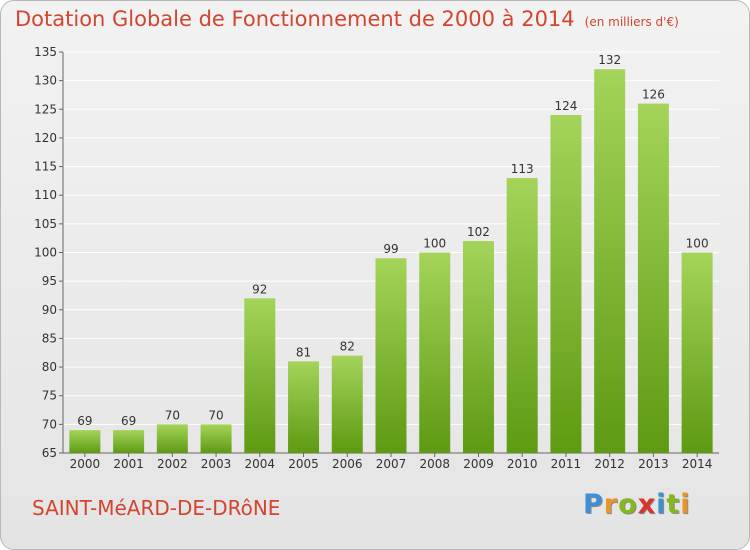 This screenshot has height=550, width=750. Describe the element at coordinates (697, 352) in the screenshot. I see `bar-2014` at that location.